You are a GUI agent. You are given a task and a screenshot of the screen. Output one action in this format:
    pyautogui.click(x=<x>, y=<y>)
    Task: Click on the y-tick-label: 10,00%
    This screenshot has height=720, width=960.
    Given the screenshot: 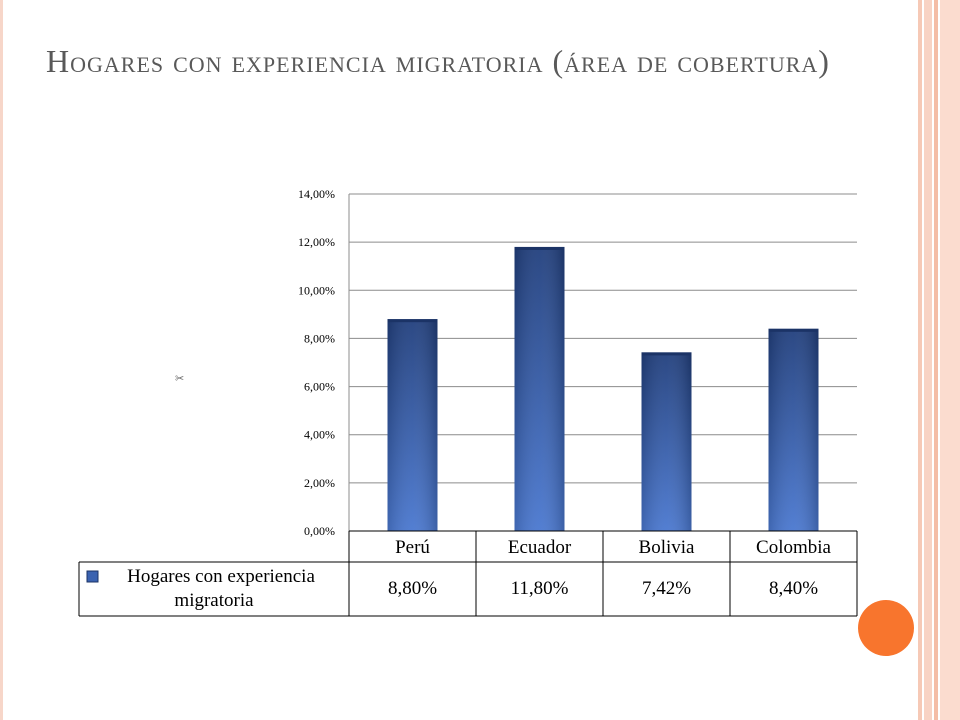 What is the action you would take?
    pyautogui.click(x=316, y=290)
    